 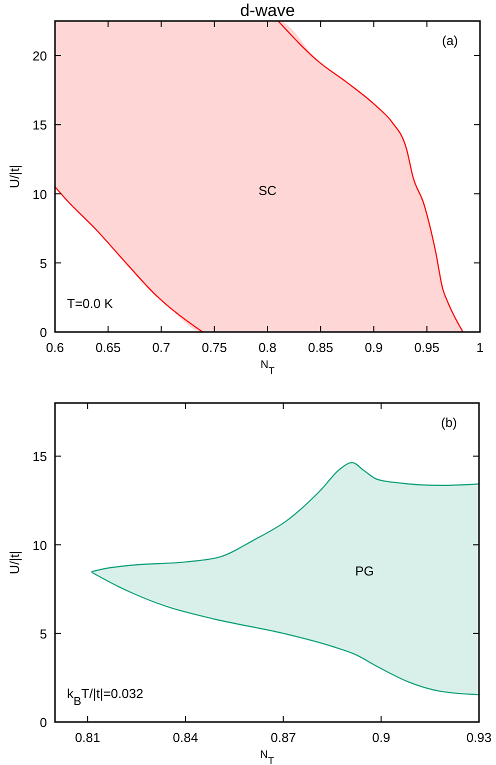 What do you see at coordinates (215, 347) in the screenshot?
I see `x-tick-label: 0.75` at bounding box center [215, 347].